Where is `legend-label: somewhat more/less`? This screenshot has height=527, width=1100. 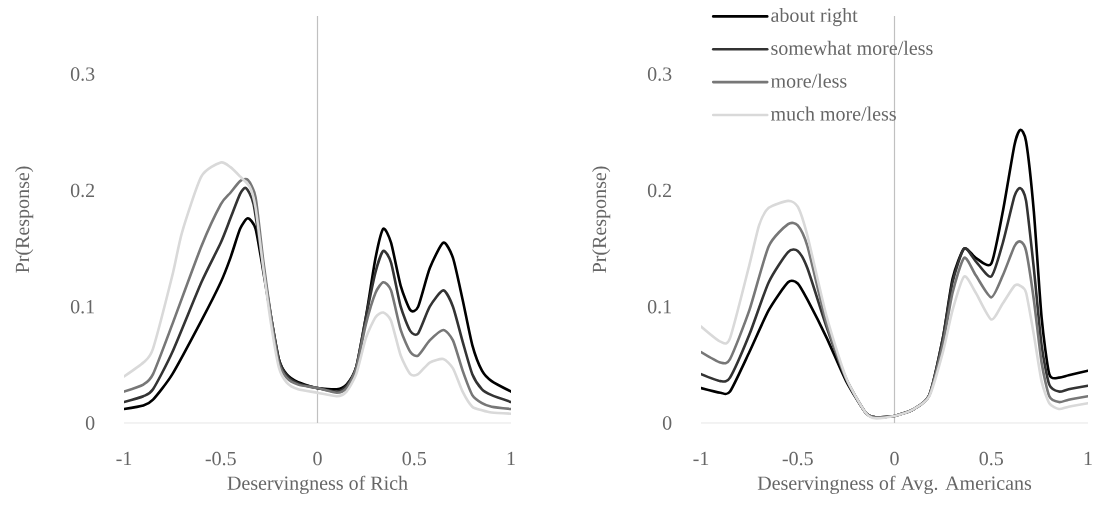 legend-label: somewhat more/less is located at coordinates (852, 47).